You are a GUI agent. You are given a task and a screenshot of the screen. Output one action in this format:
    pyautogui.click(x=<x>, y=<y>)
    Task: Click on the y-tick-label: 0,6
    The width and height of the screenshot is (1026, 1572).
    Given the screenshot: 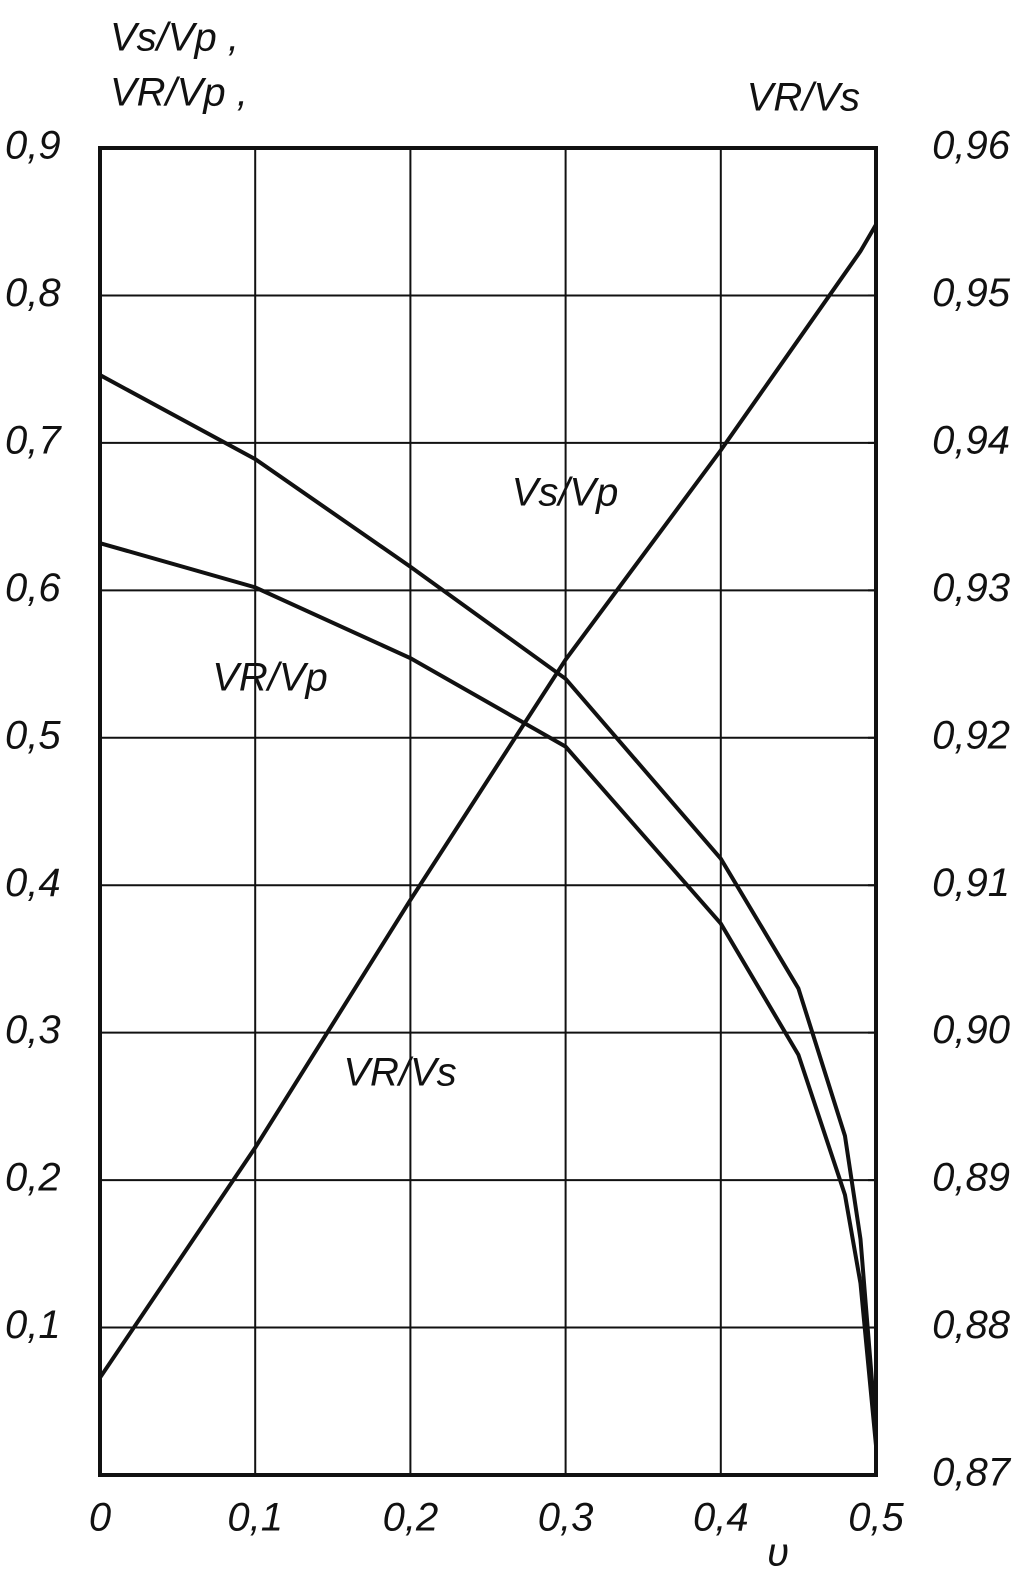 What is the action you would take?
    pyautogui.click(x=33, y=588)
    